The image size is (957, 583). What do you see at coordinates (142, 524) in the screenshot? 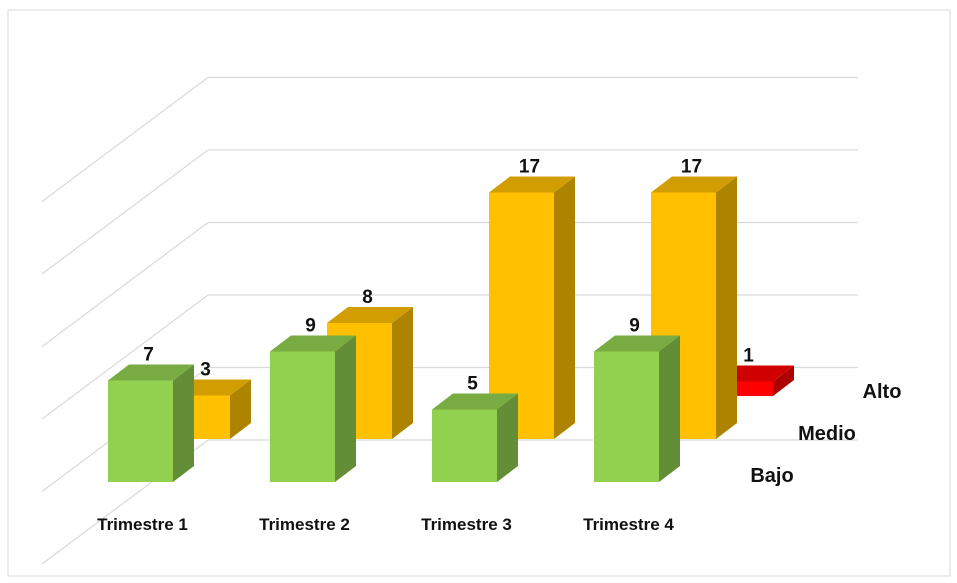
I see `category-label-trimestre-1: Trimestre 1` at bounding box center [142, 524].